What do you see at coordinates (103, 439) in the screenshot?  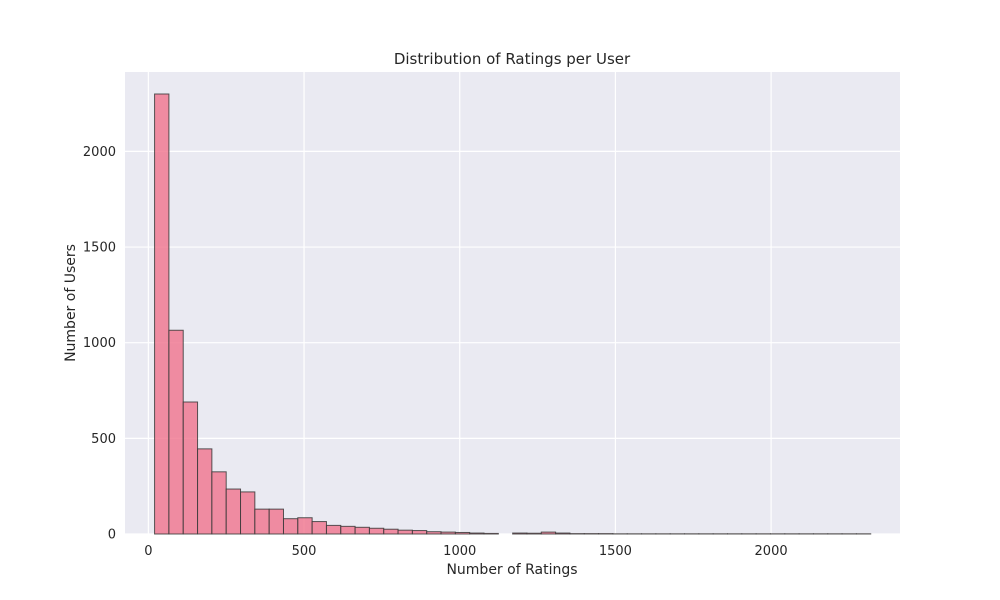 I see `y-tick-label: 500` at bounding box center [103, 439].